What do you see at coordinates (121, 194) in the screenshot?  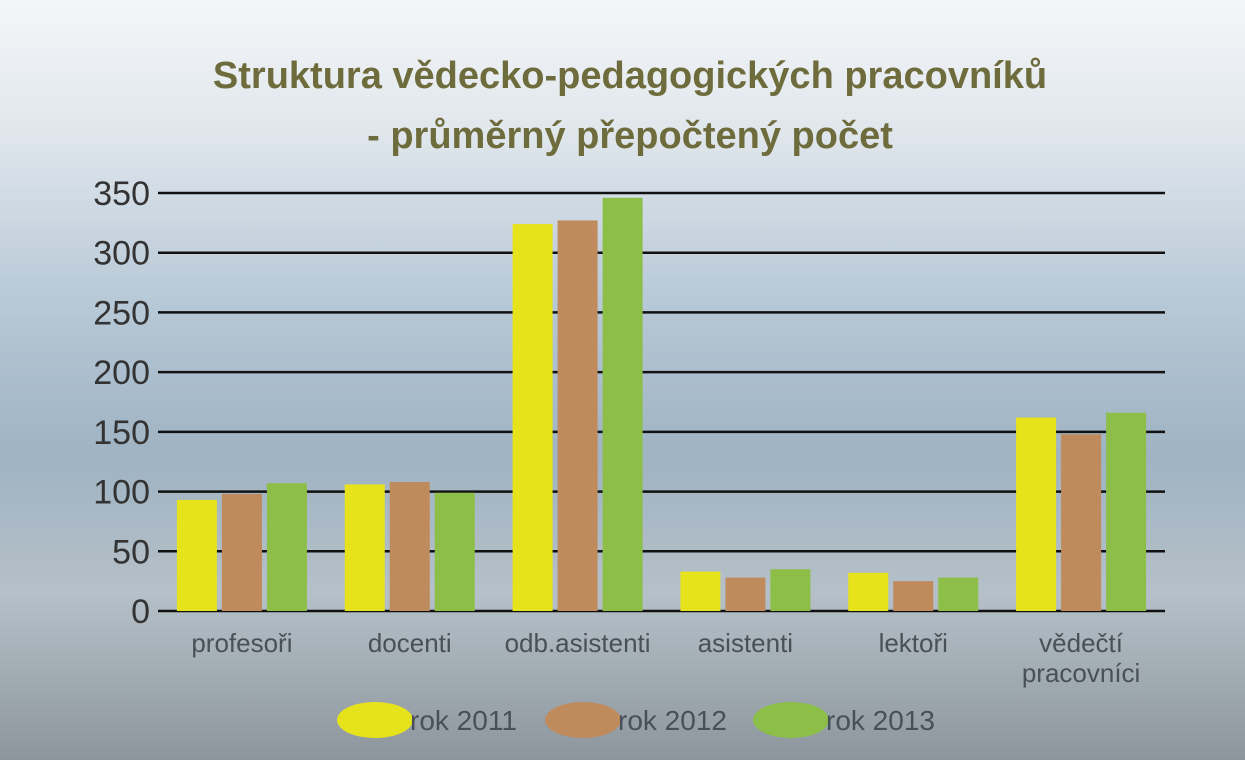 I see `y-tick-label: 350` at bounding box center [121, 194].